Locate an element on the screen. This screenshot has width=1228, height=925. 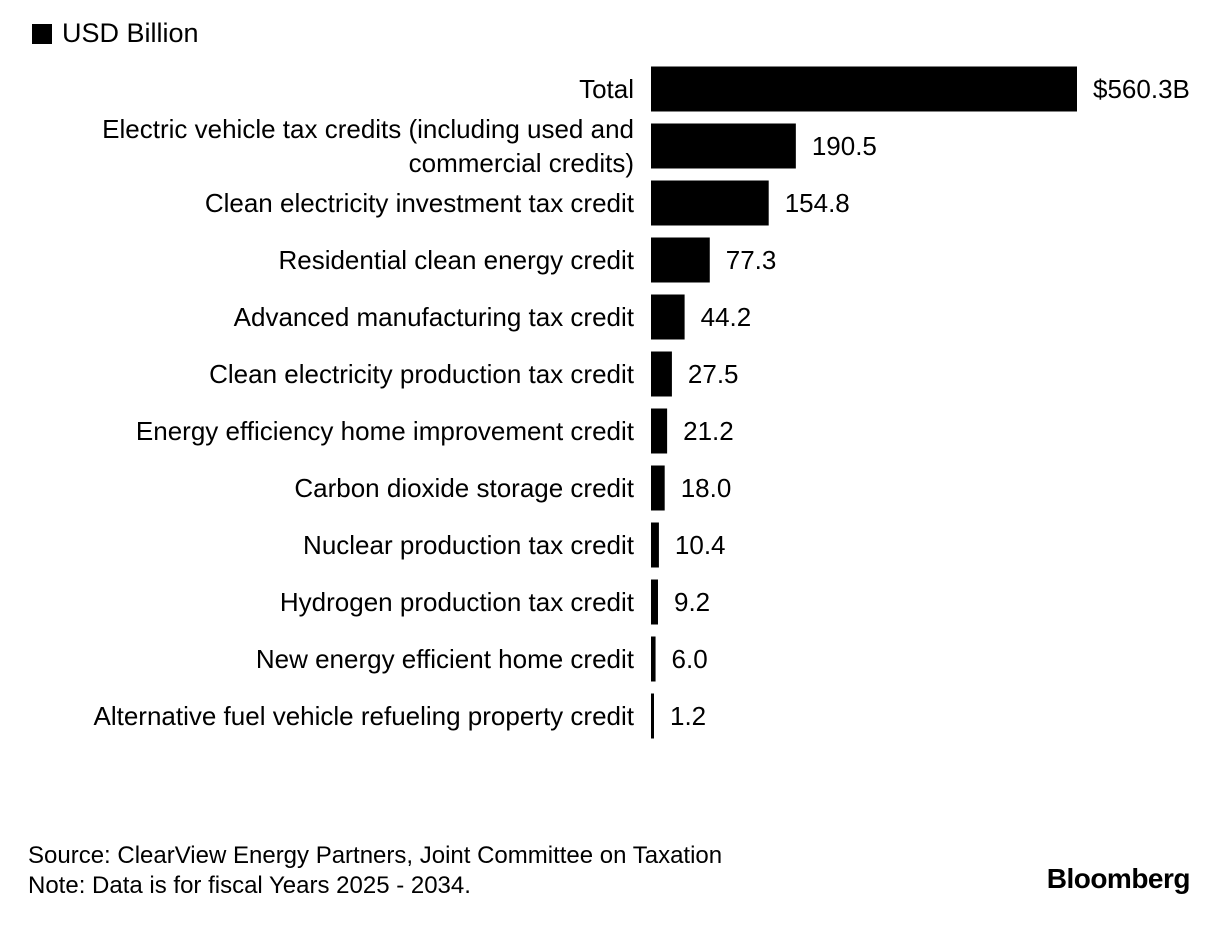
value-label: 21.2 is located at coordinates (708, 431).